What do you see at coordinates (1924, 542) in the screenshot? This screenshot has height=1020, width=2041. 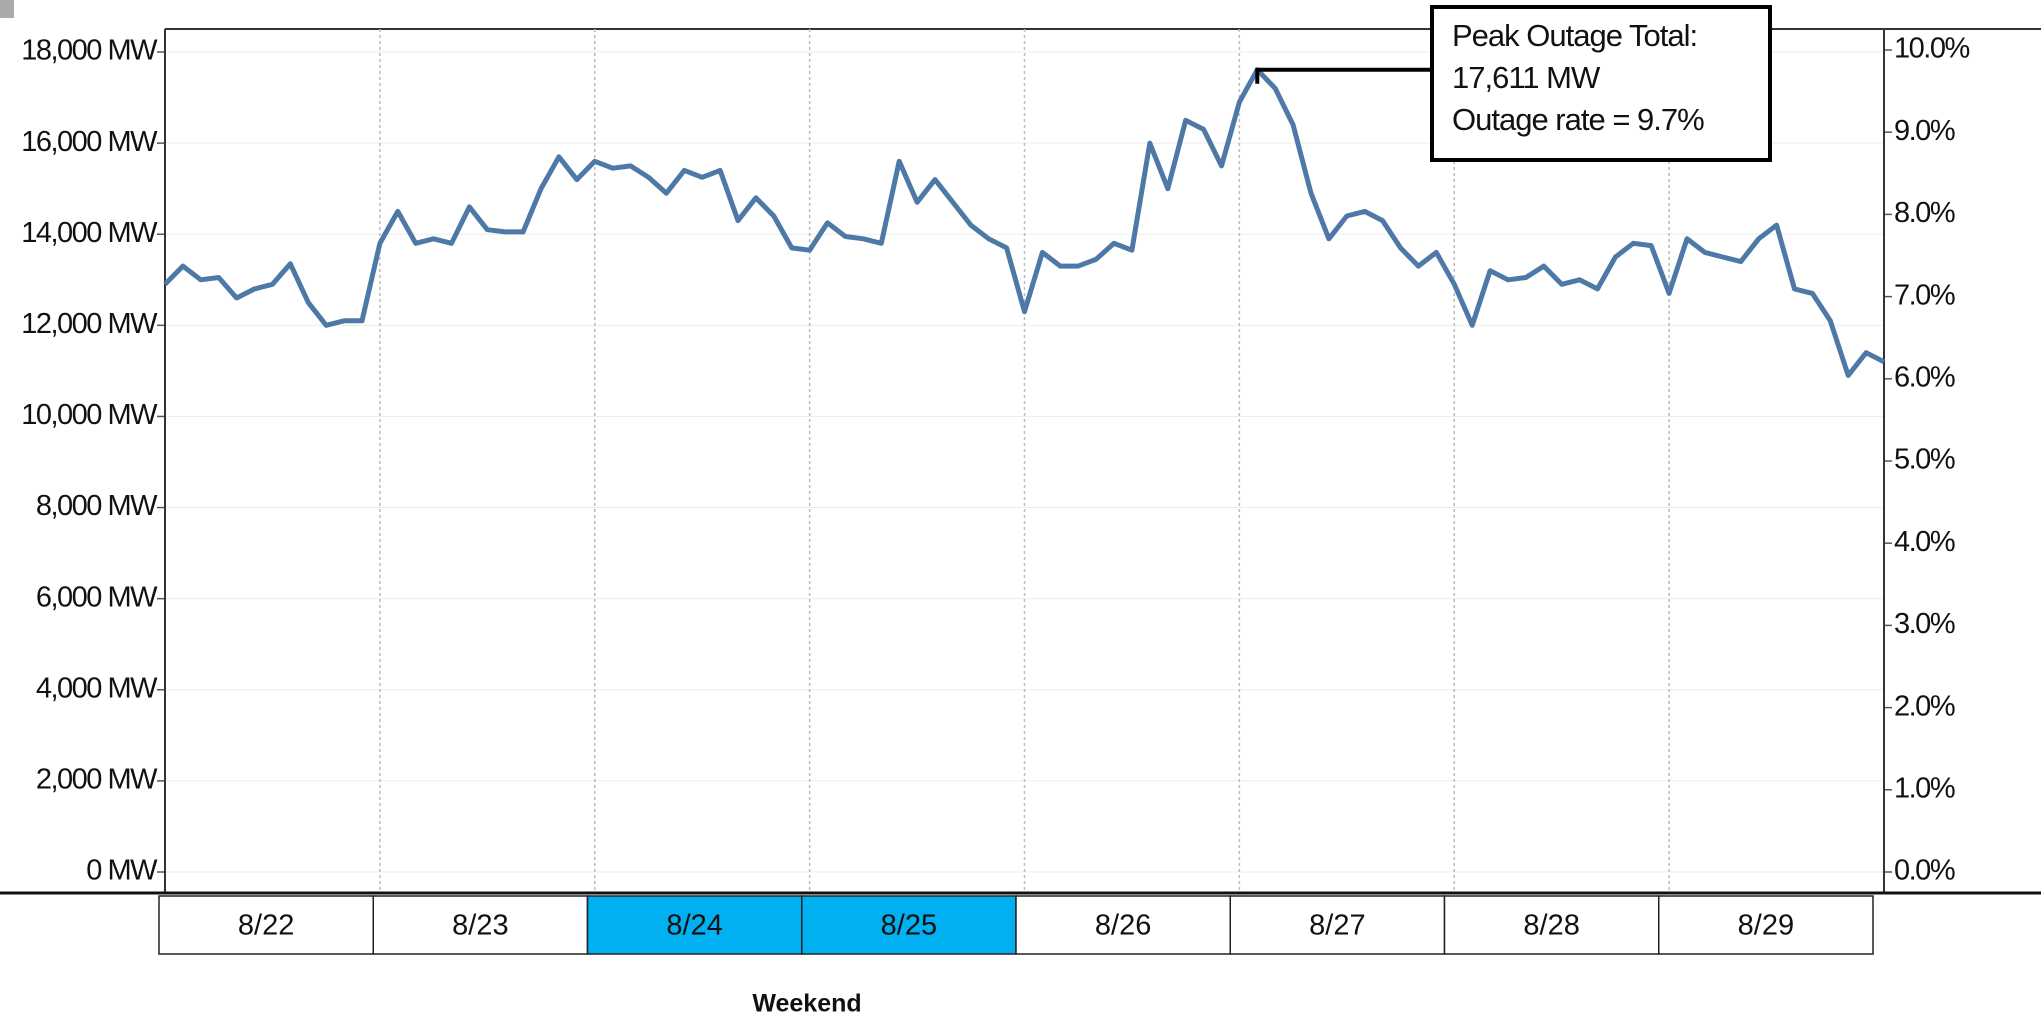 I see `y2-tick-label: 4.0%` at bounding box center [1924, 542].